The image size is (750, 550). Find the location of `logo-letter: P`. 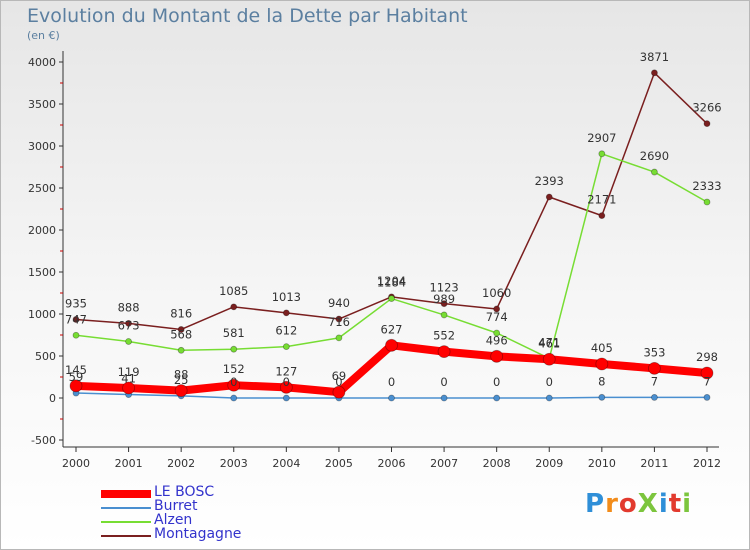

logo-letter: P is located at coordinates (595, 504).